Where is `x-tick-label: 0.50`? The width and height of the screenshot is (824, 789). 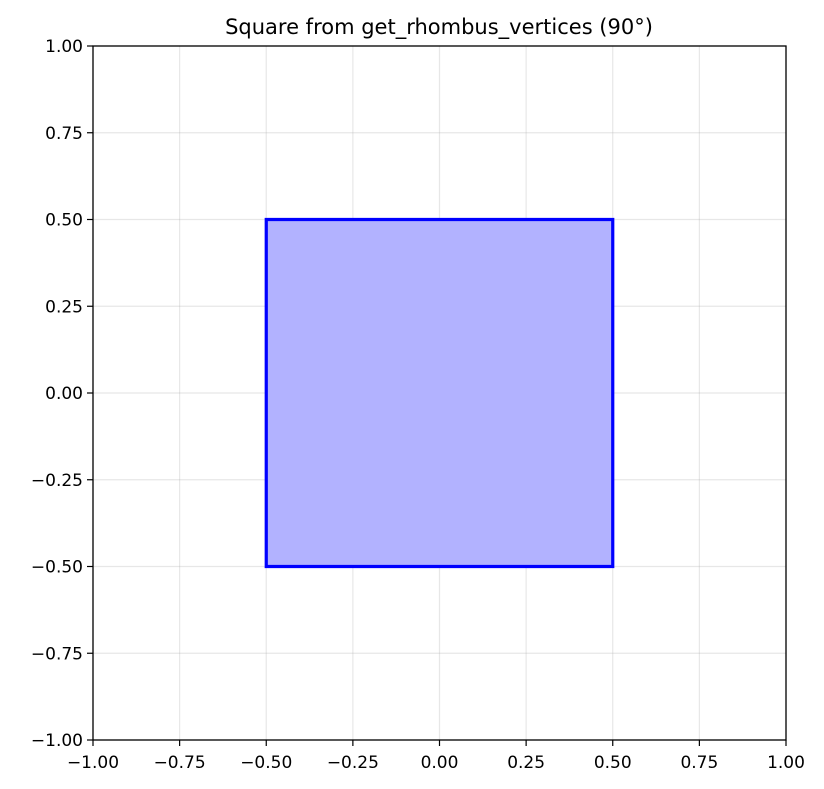 x-tick-label: 0.50 is located at coordinates (613, 763).